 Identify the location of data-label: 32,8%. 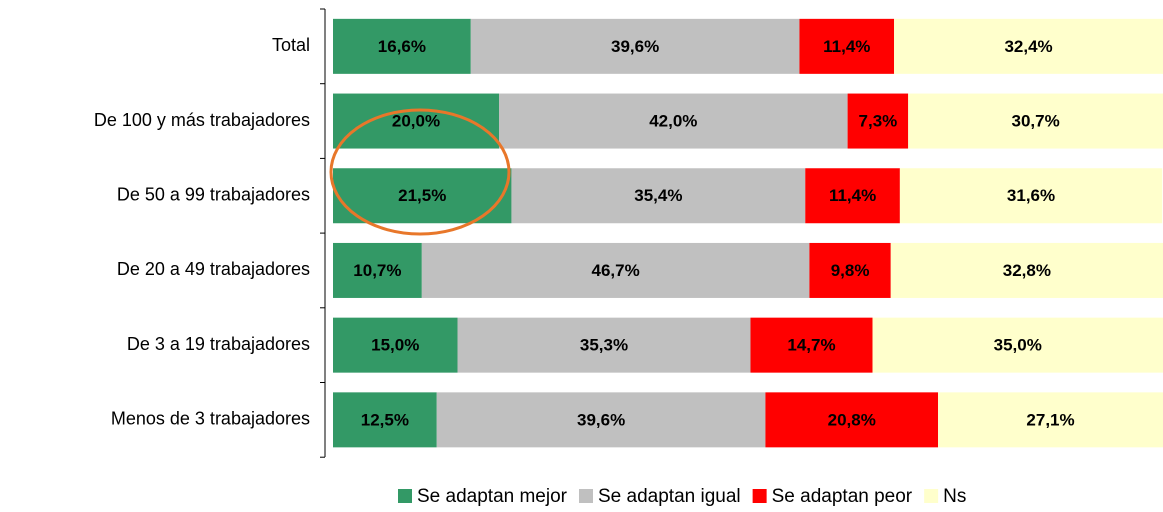
(1027, 270).